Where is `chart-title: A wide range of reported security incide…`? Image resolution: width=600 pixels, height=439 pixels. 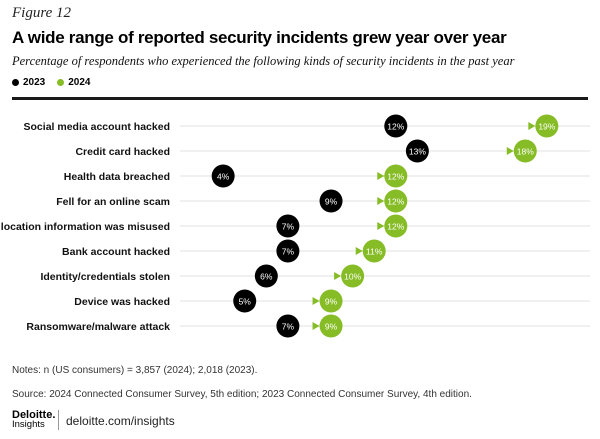 chart-title: A wide range of reported security incide… is located at coordinates (259, 37).